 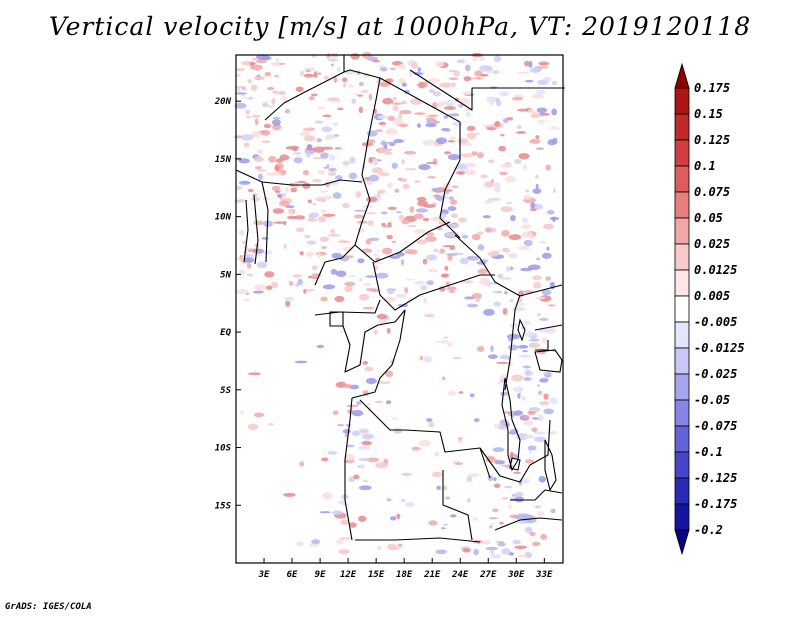 What do you see at coordinates (48, 607) in the screenshot?
I see `grads-credit: GrADS: IGES/COLA` at bounding box center [48, 607].